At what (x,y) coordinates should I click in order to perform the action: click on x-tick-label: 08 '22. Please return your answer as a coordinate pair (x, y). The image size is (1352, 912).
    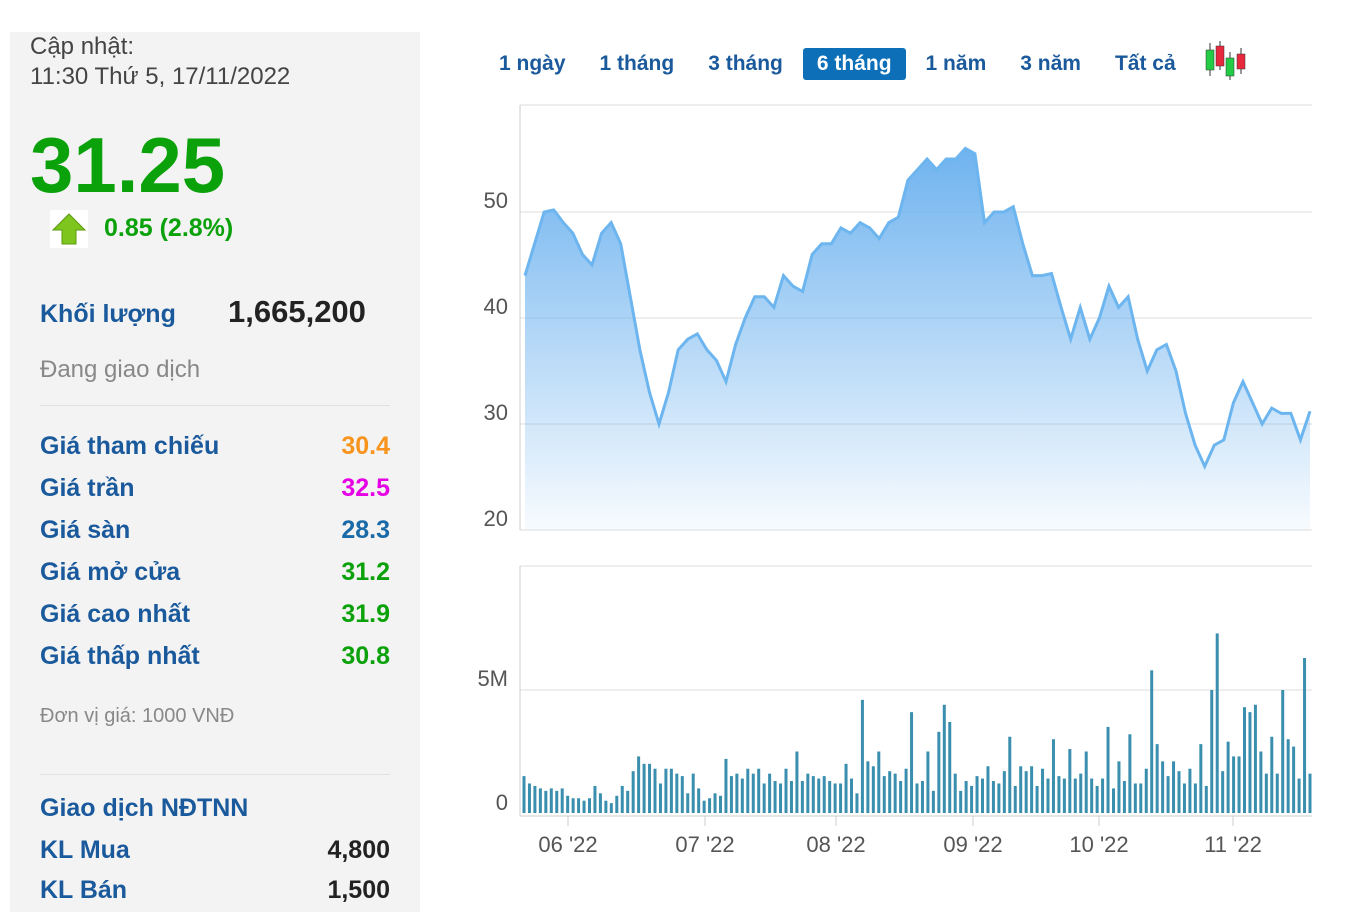
    Looking at the image, I should click on (835, 844).